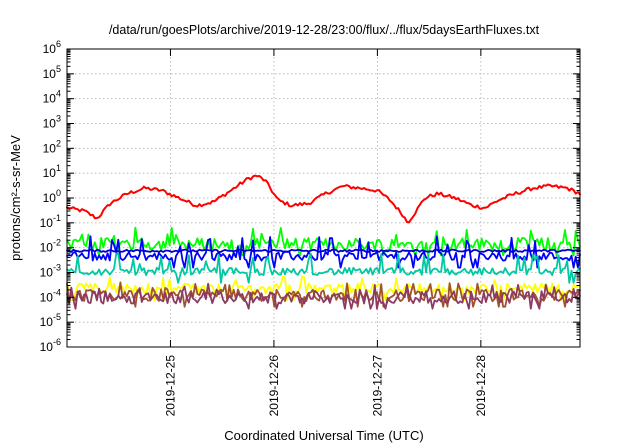  What do you see at coordinates (274, 386) in the screenshot?
I see `x-tick-label: 2019-12-26` at bounding box center [274, 386].